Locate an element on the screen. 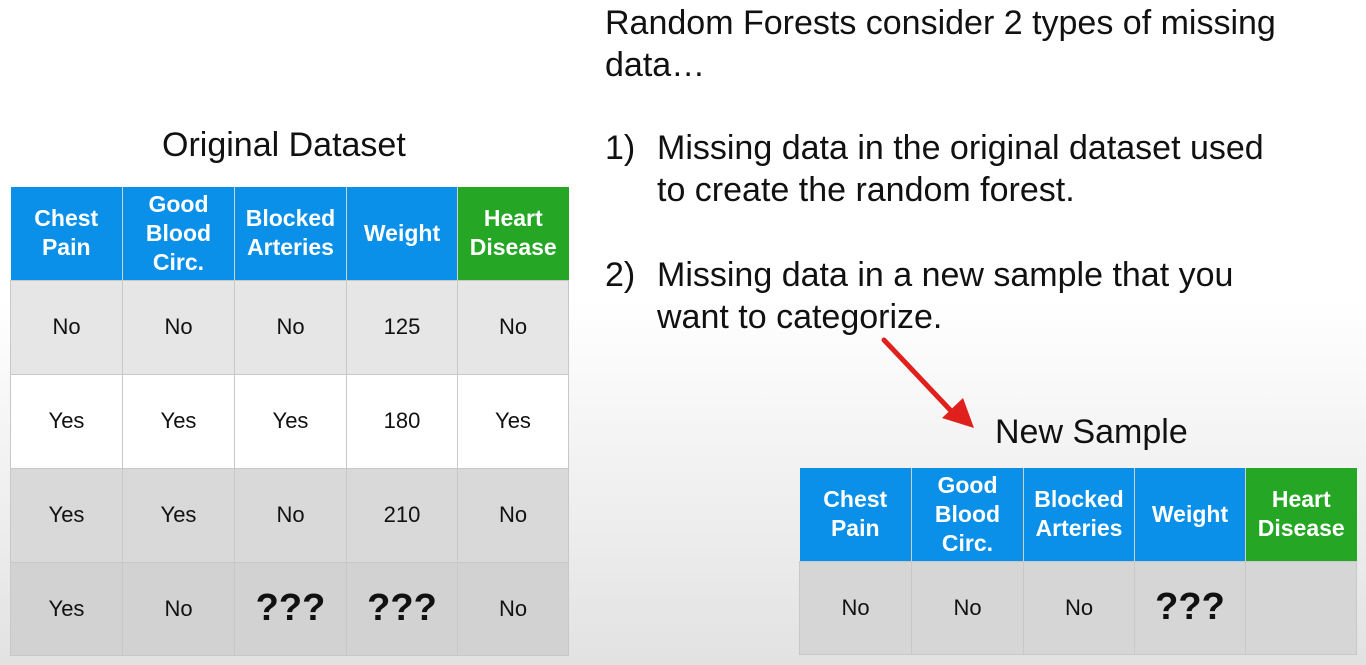 This screenshot has height=665, width=1366. point-2-number: 2) is located at coordinates (620, 275).